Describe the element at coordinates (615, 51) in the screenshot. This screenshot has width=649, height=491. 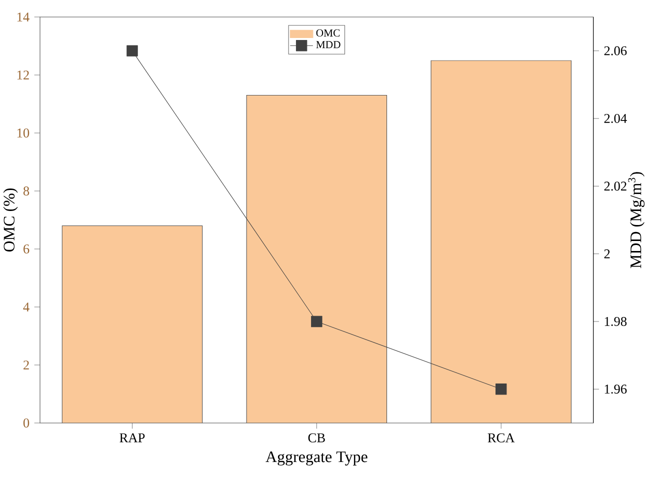
I see `y2-tick-label: 2.06` at that location.